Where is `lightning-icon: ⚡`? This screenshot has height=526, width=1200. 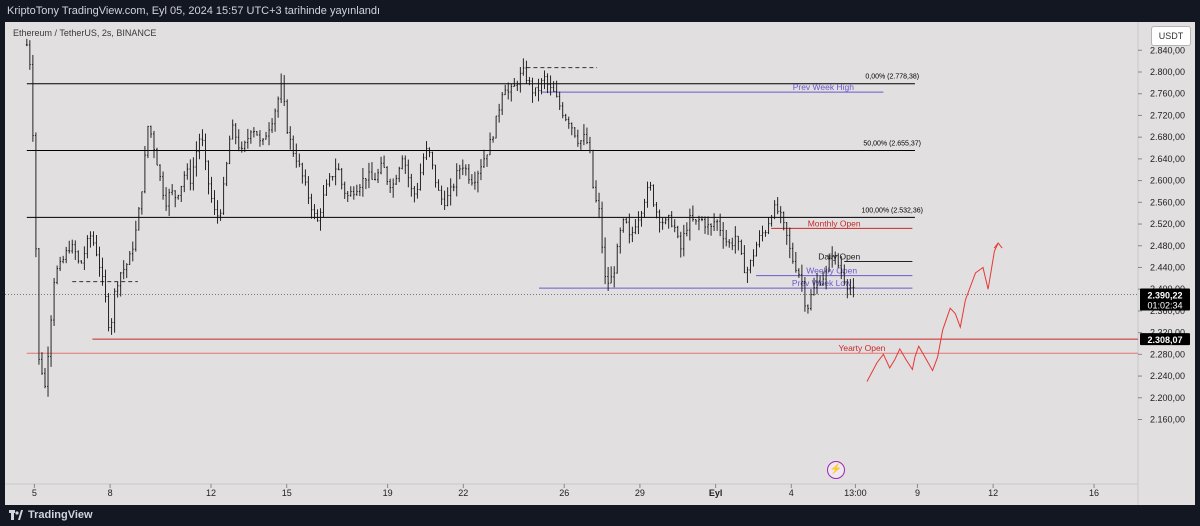
lightning-icon: ⚡ is located at coordinates (836, 470).